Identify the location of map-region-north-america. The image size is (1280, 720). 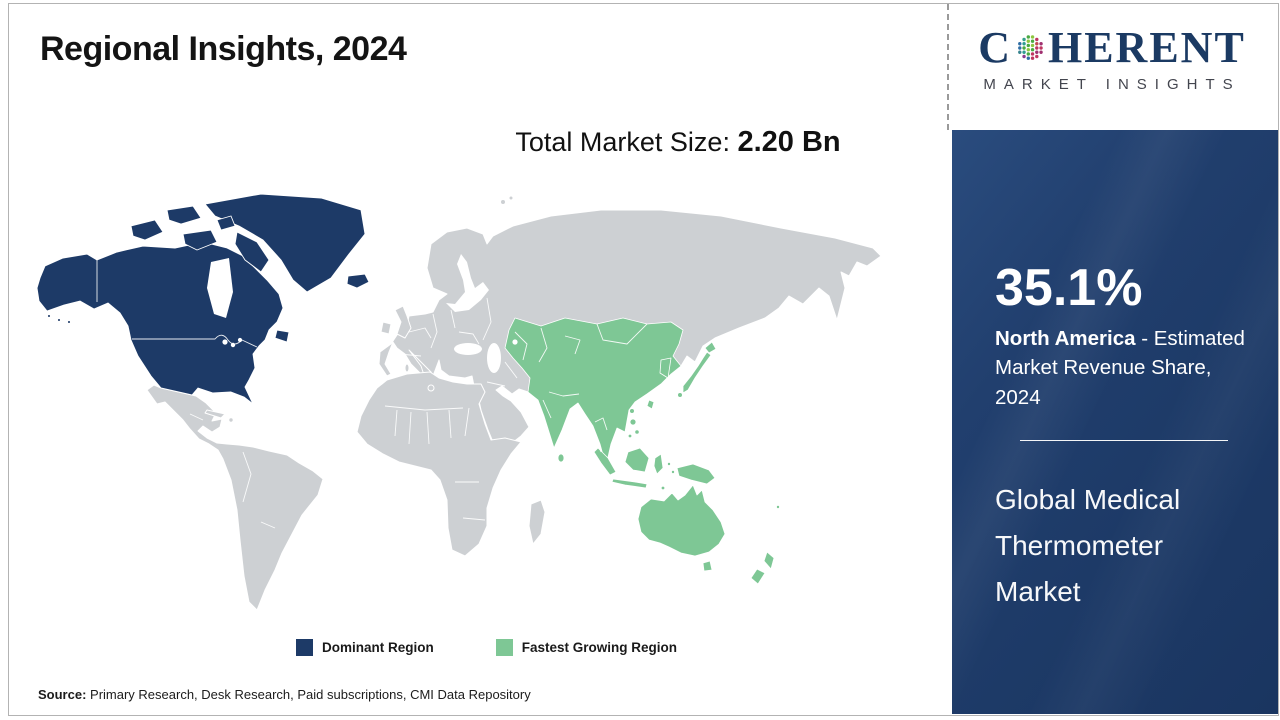
(203, 299).